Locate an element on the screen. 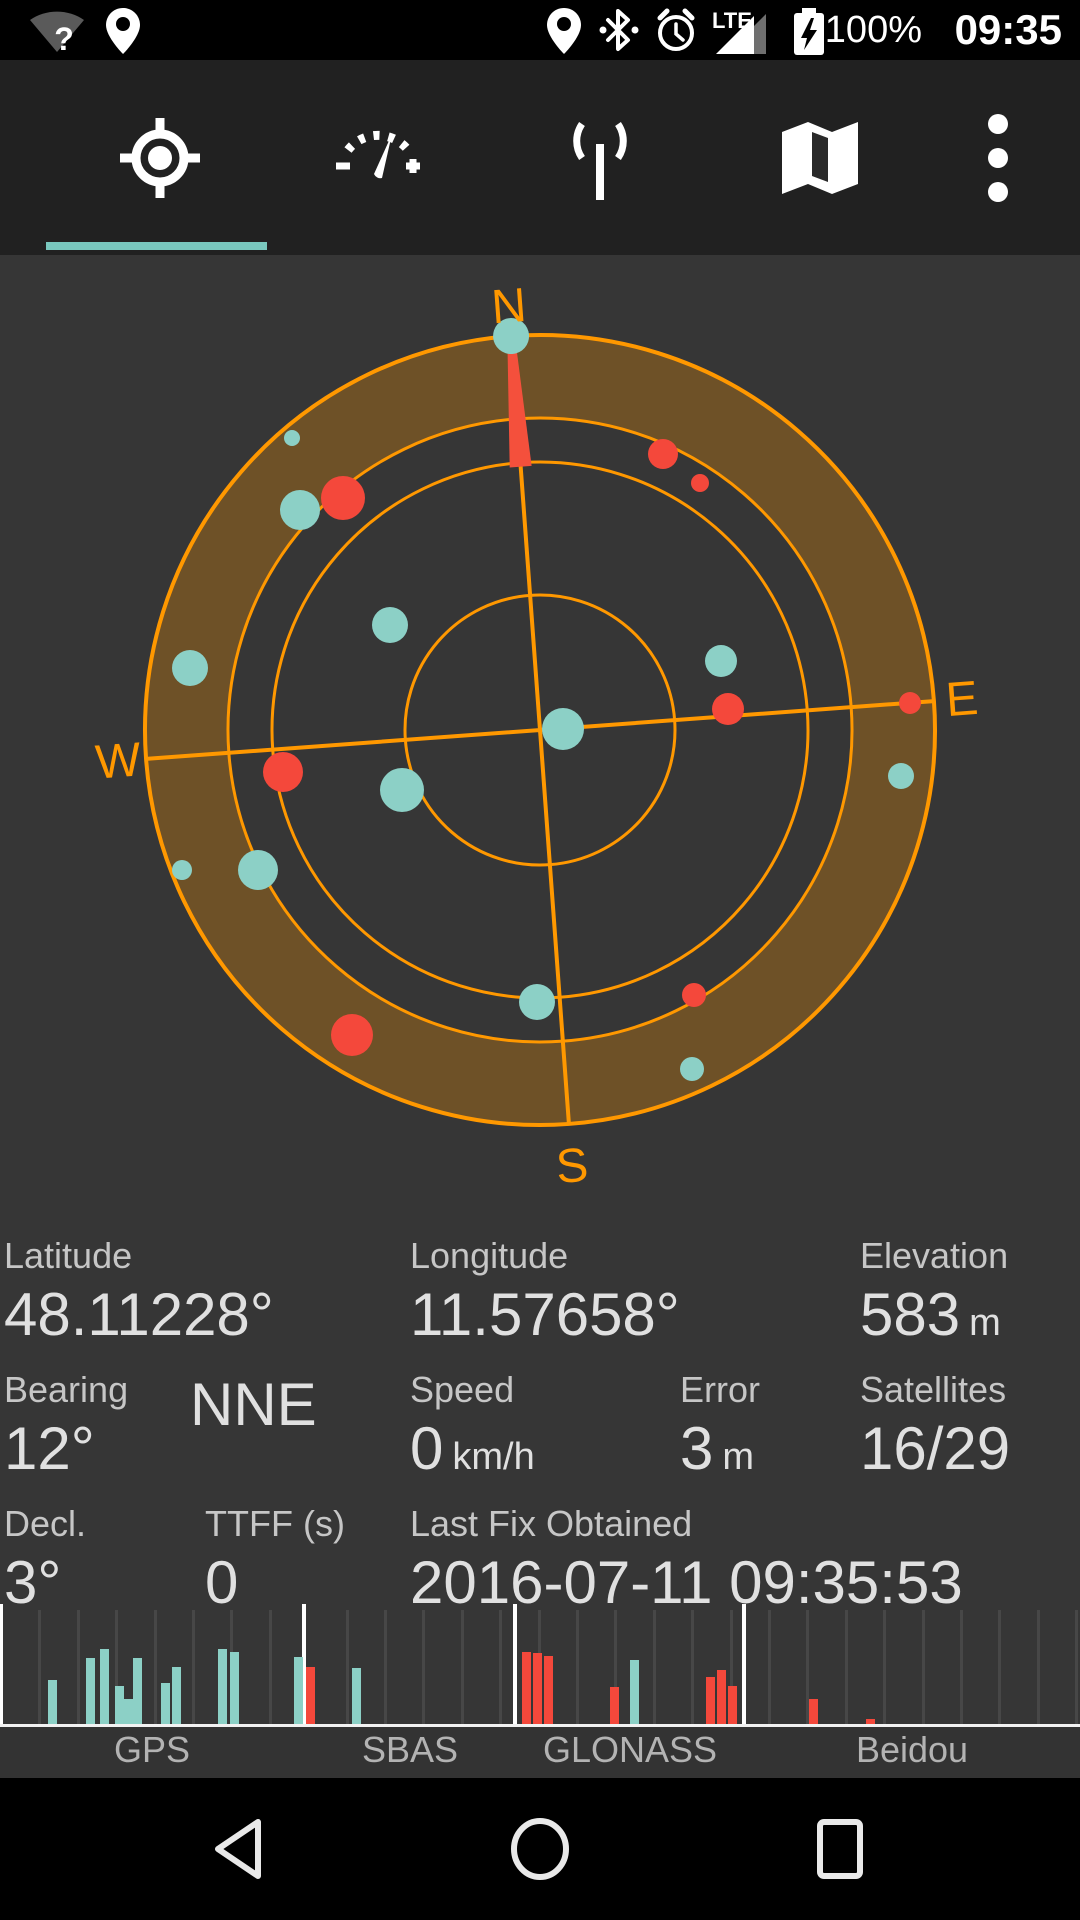 Image resolution: width=1080 pixels, height=1920 pixels. recents-button is located at coordinates (840, 1849).